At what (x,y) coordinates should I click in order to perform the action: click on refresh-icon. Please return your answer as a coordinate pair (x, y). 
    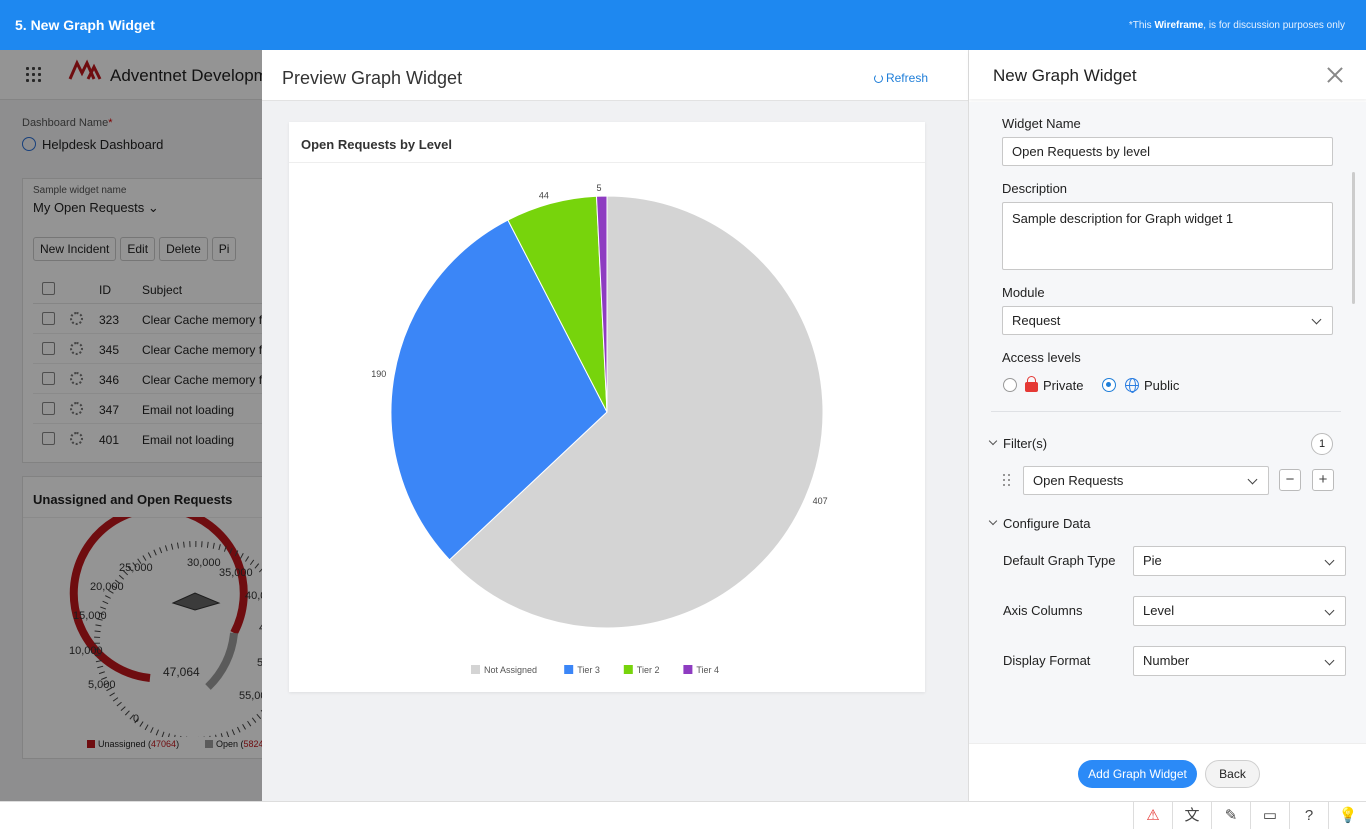
    Looking at the image, I should click on (878, 78).